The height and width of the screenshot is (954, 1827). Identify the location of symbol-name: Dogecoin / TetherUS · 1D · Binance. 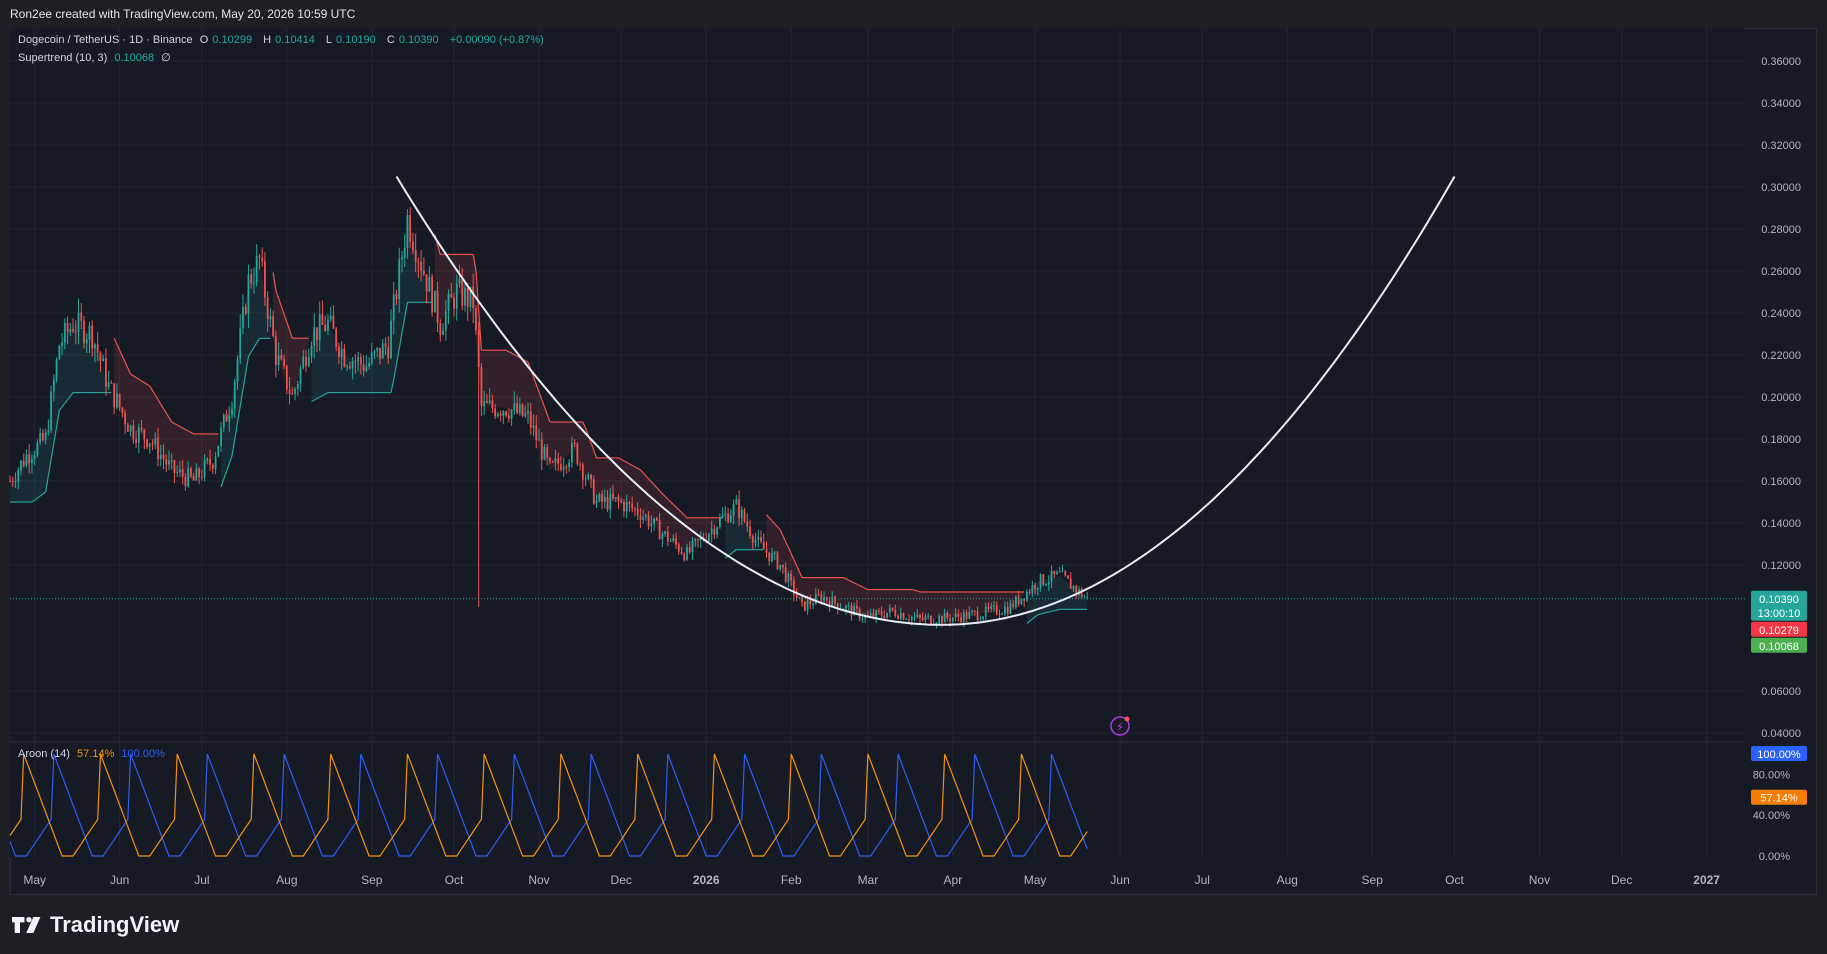
(105, 40).